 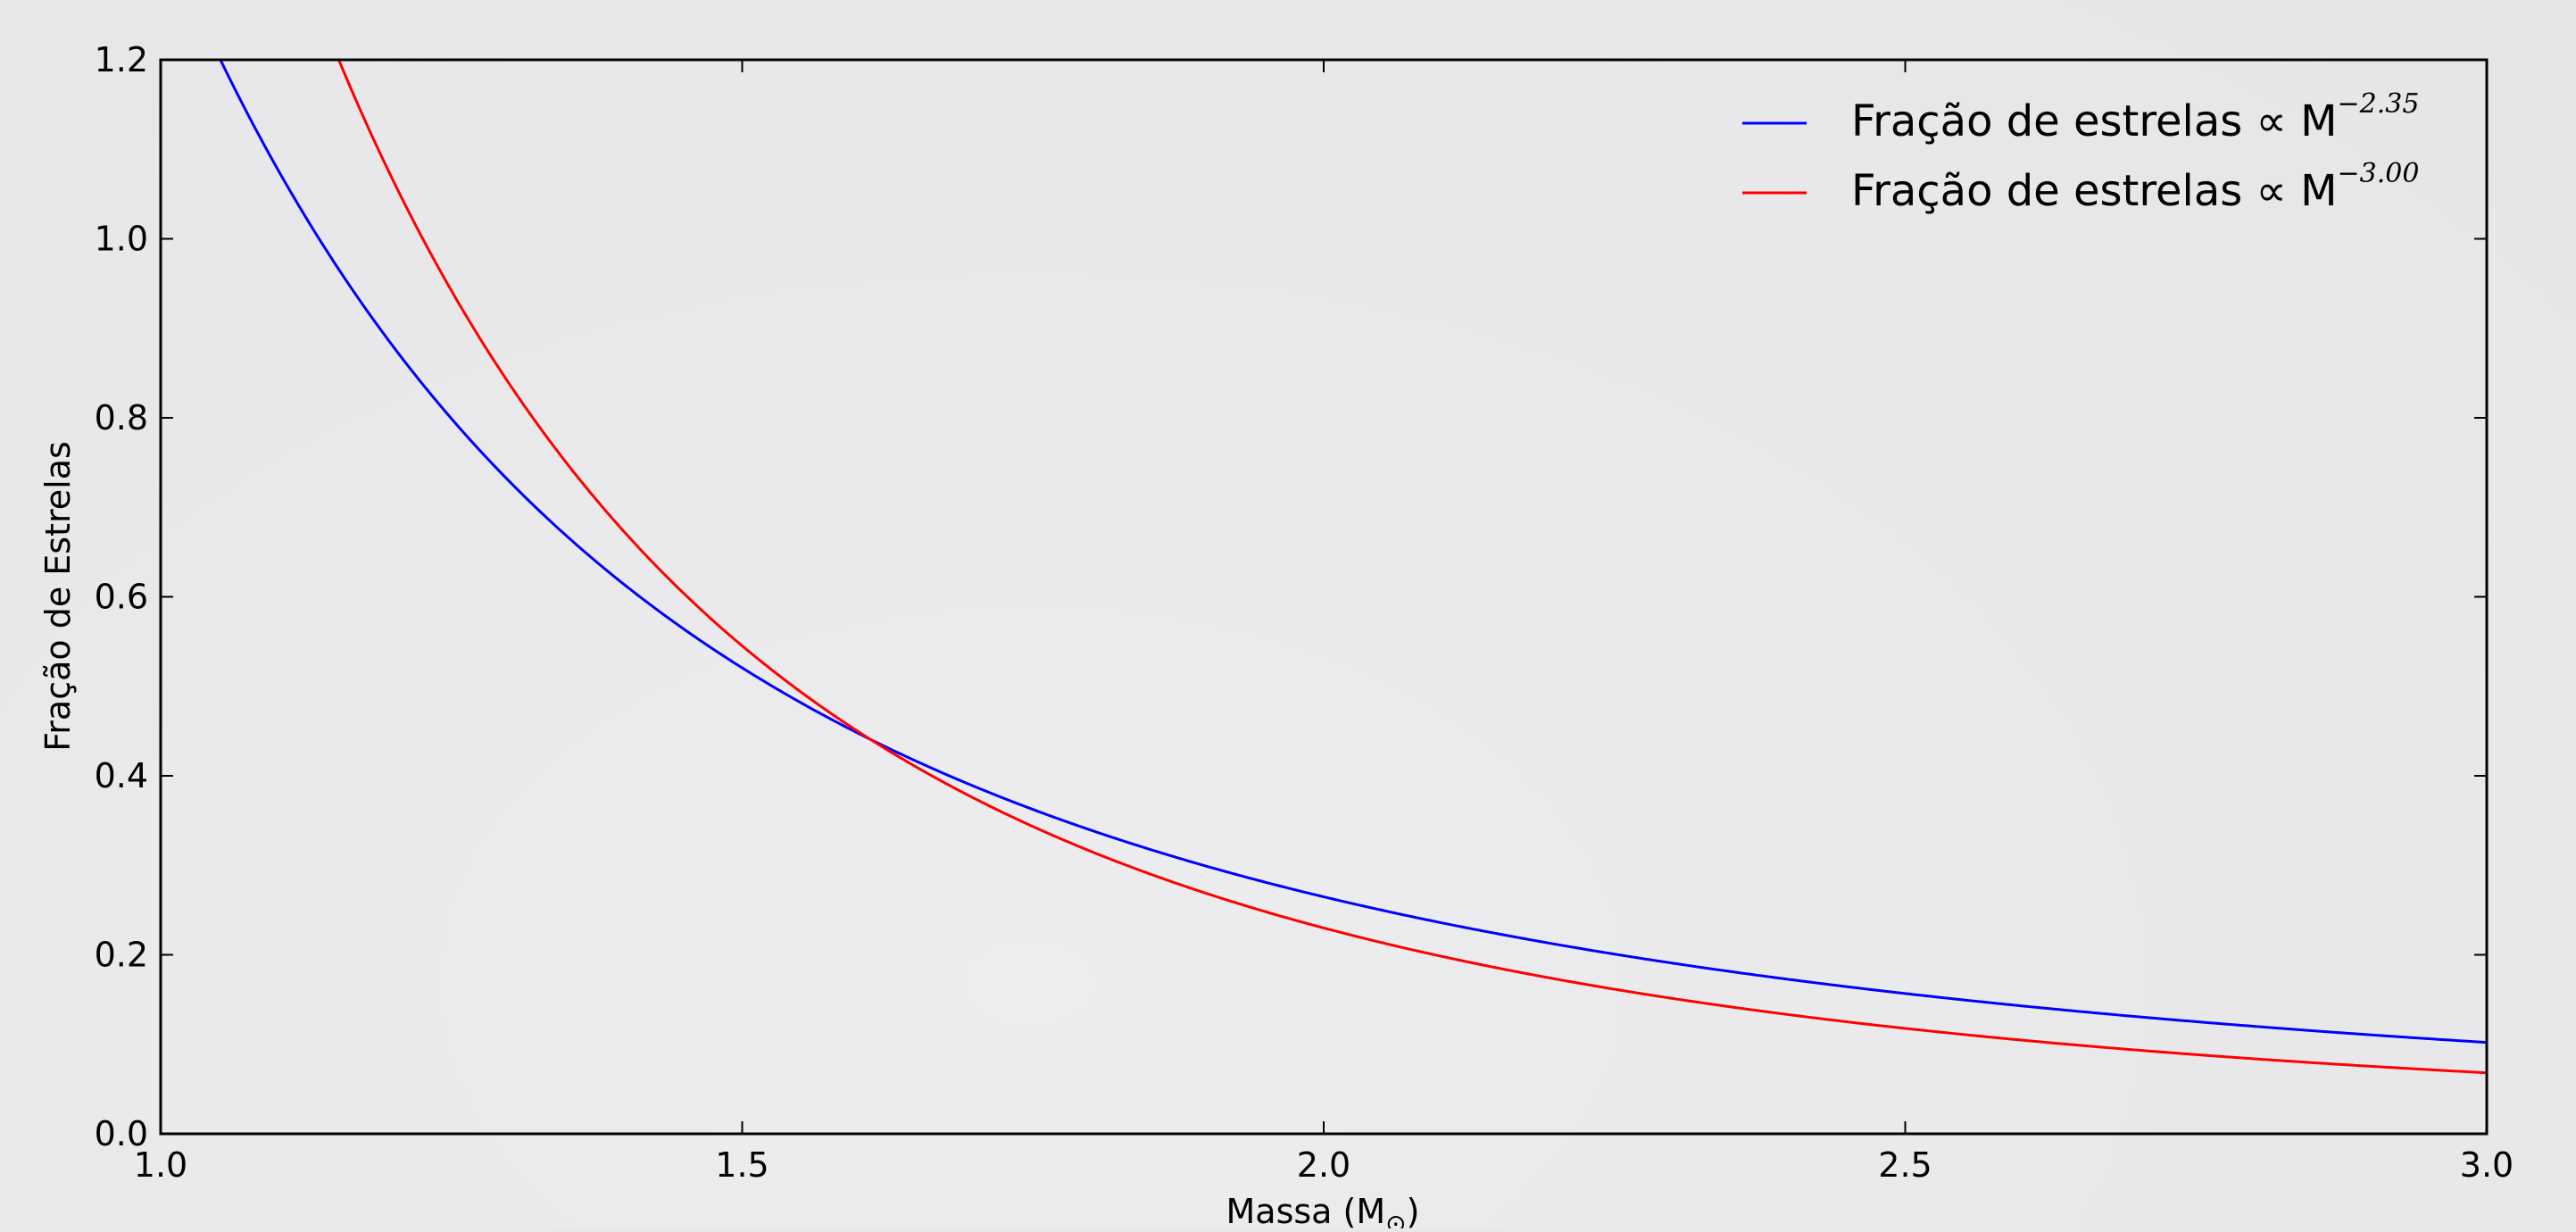 What do you see at coordinates (1306, 1210) in the screenshot?
I see `x-axis-label-main: Massa (M` at bounding box center [1306, 1210].